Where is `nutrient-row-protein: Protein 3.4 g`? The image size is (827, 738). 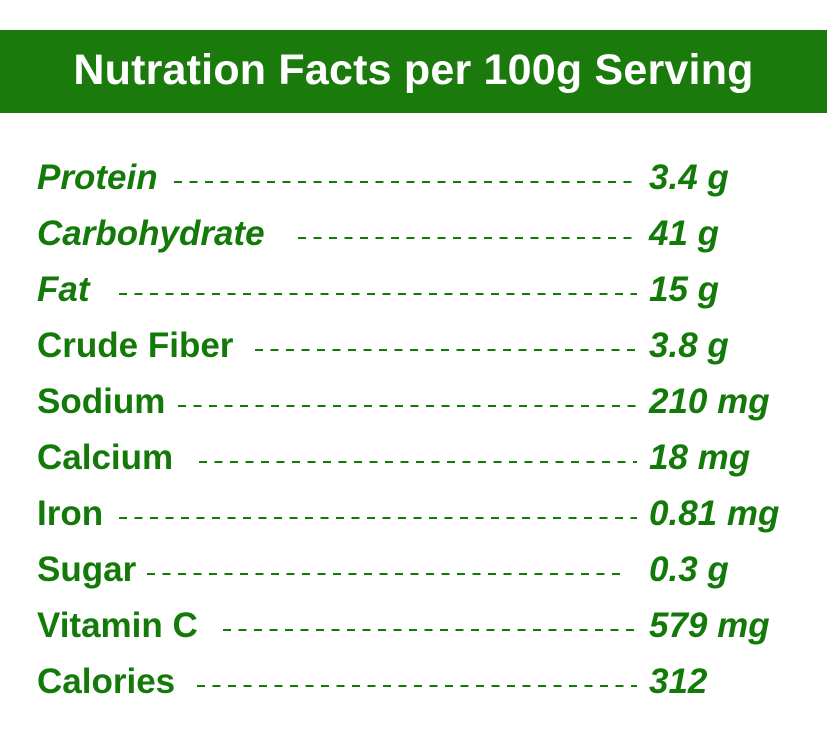 nutrient-row-protein: Protein 3.4 g is located at coordinates (417, 178).